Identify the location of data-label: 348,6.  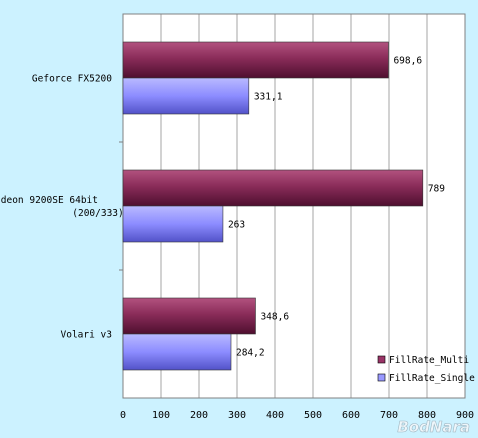
(274, 317).